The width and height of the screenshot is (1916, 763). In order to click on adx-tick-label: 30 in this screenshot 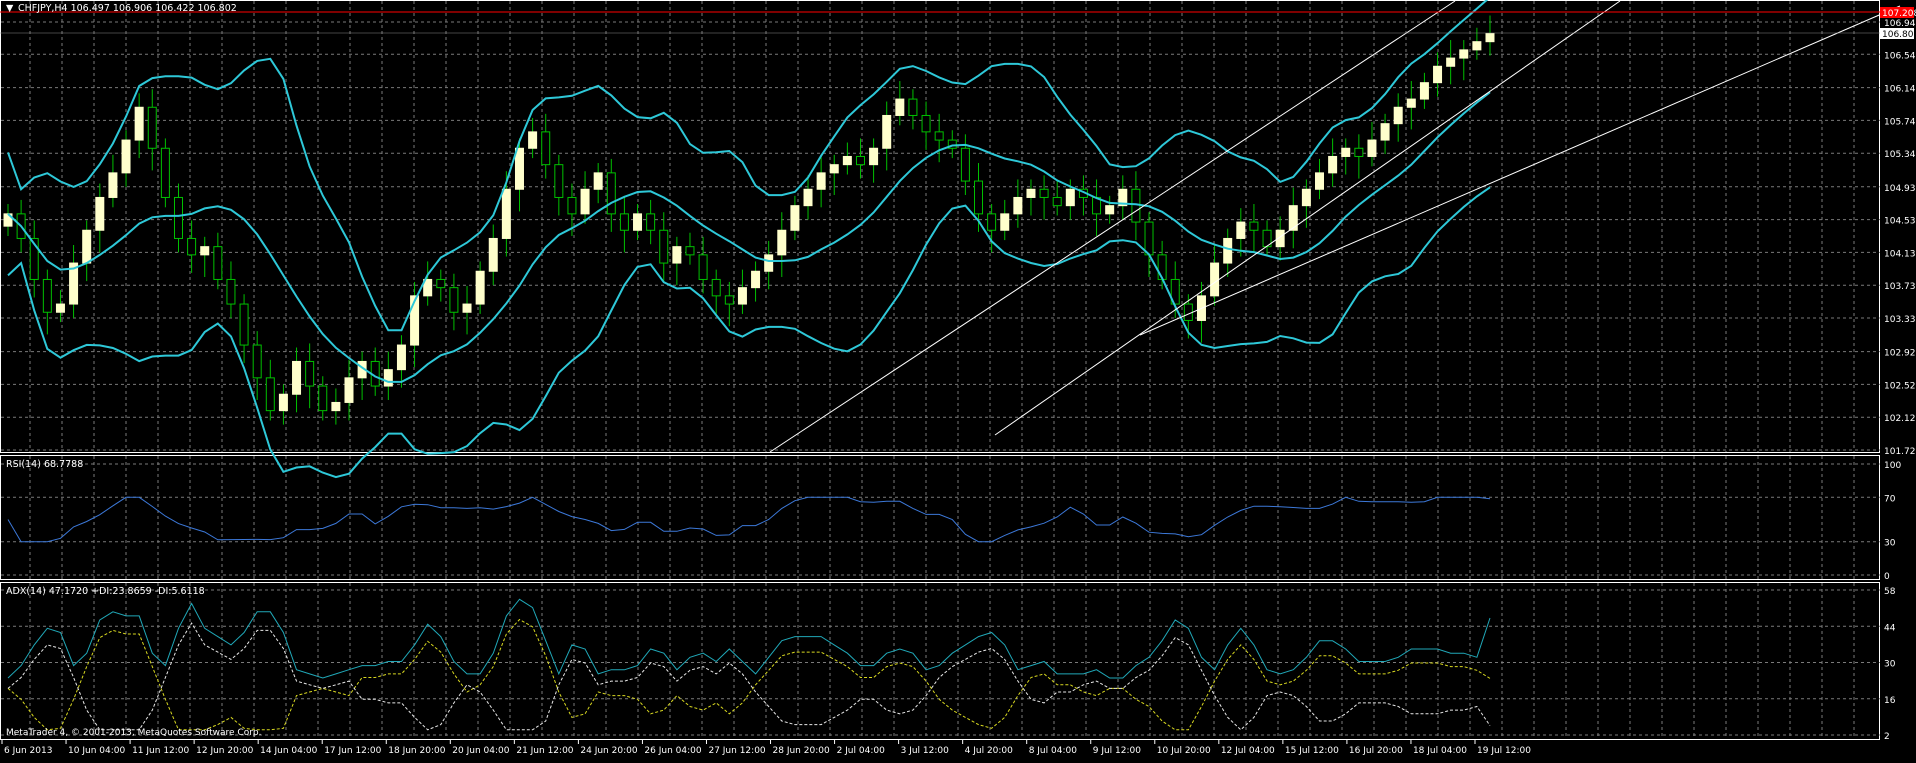, I will do `click(1890, 665)`.